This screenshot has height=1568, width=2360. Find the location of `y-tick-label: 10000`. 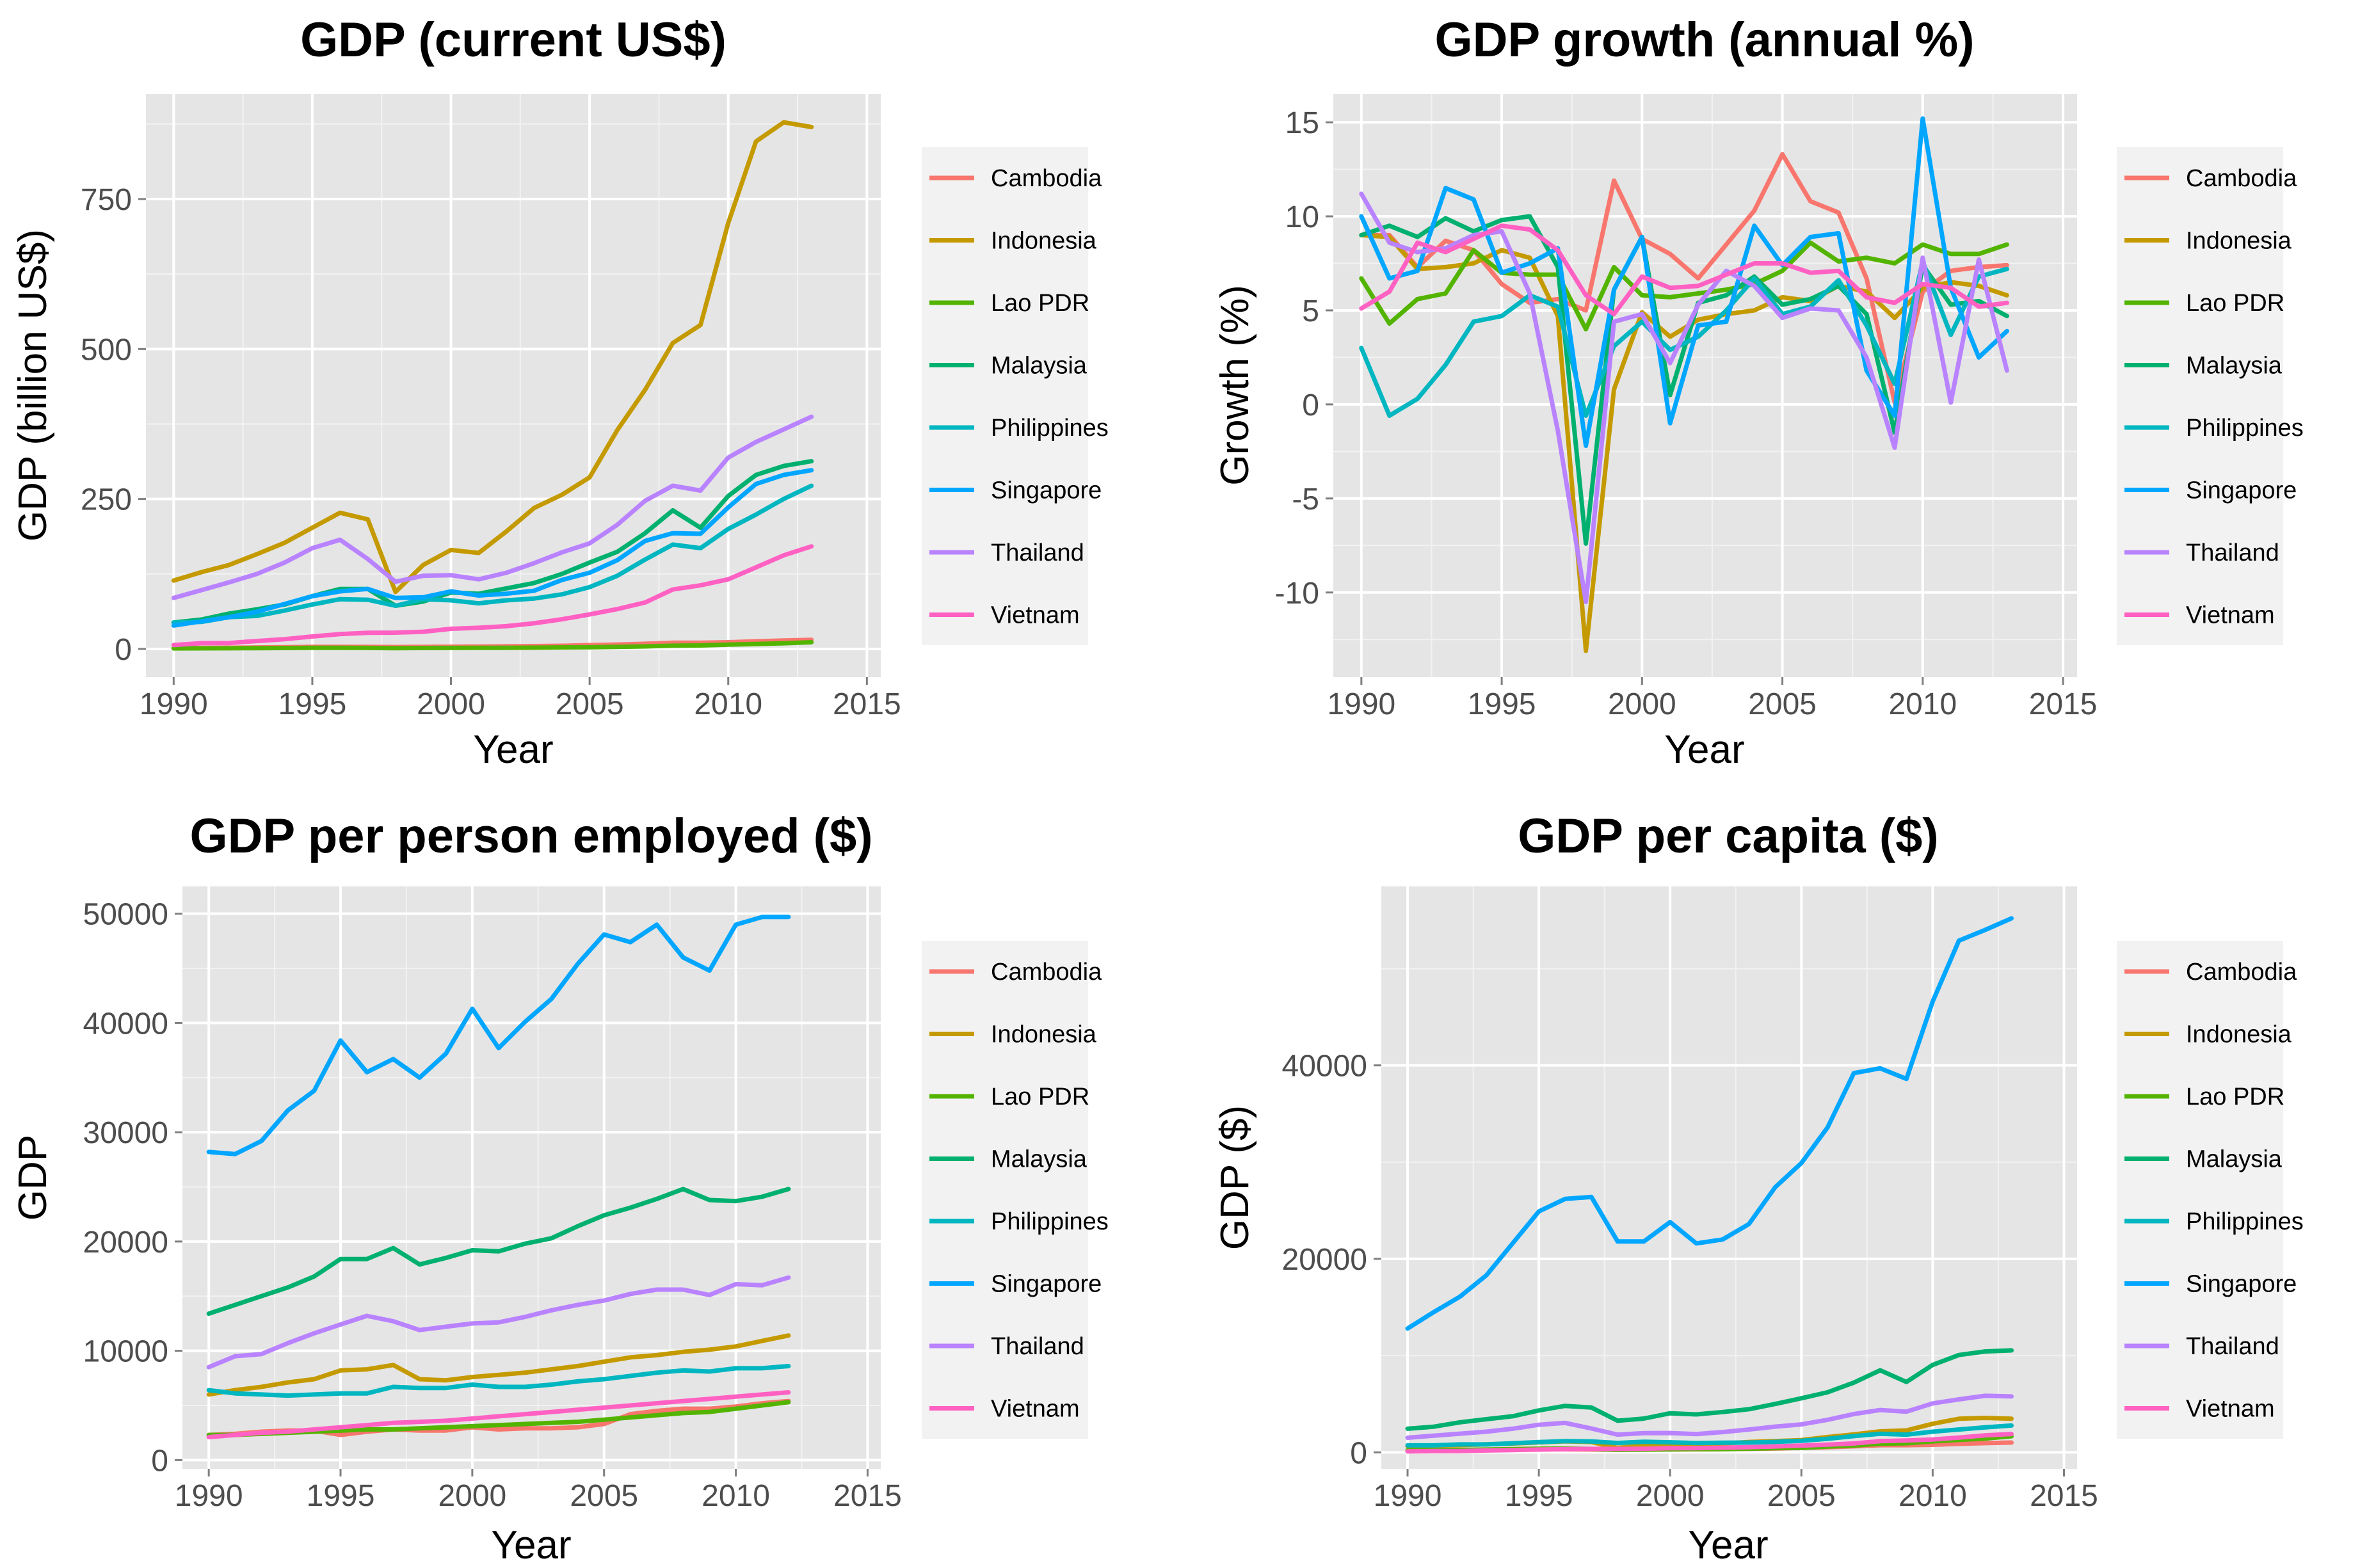

y-tick-label: 10000 is located at coordinates (125, 1352).